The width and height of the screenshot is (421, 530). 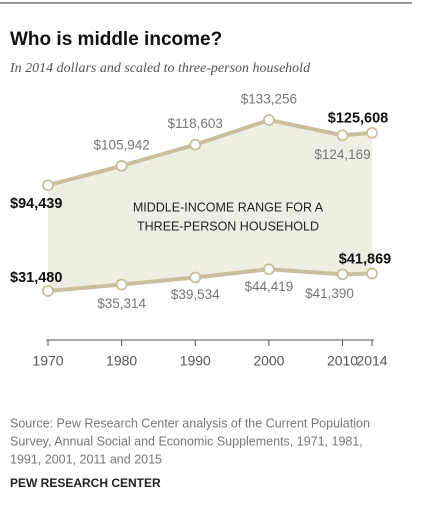 I want to click on value-label: $133,256, so click(x=269, y=99).